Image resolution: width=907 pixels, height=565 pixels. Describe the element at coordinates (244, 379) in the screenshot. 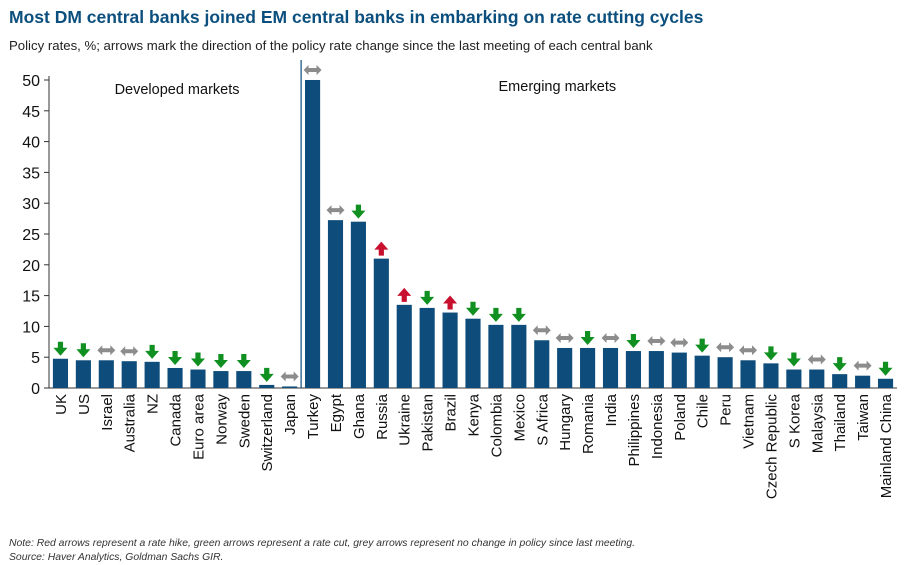

I see `bar-sweden` at that location.